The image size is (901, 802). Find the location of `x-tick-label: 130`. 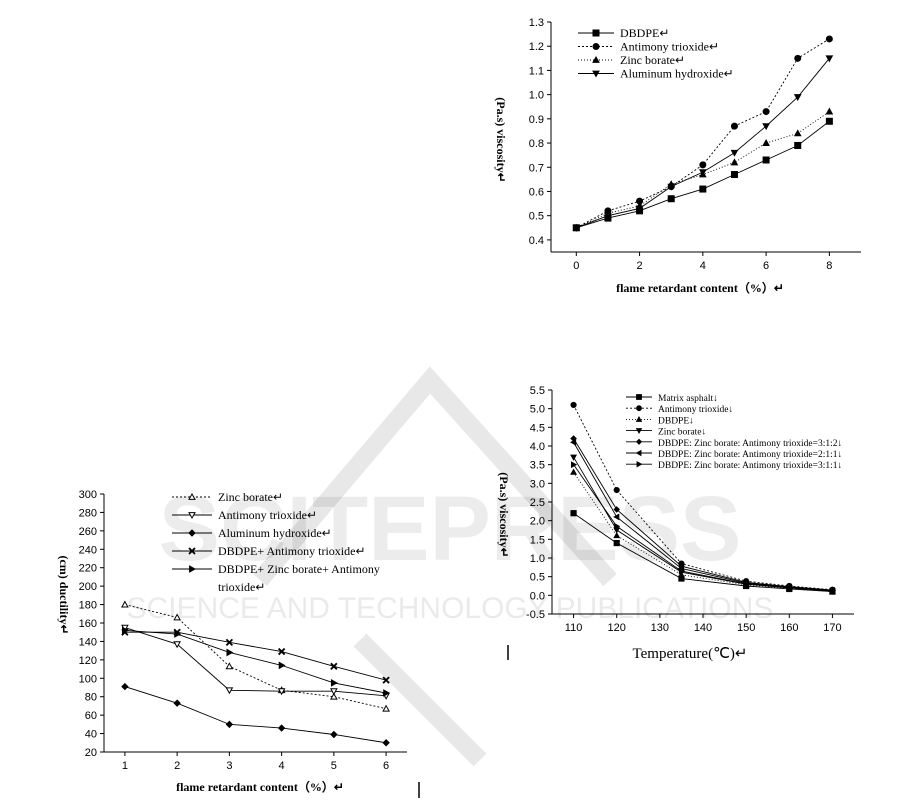

x-tick-label: 130 is located at coordinates (660, 628).